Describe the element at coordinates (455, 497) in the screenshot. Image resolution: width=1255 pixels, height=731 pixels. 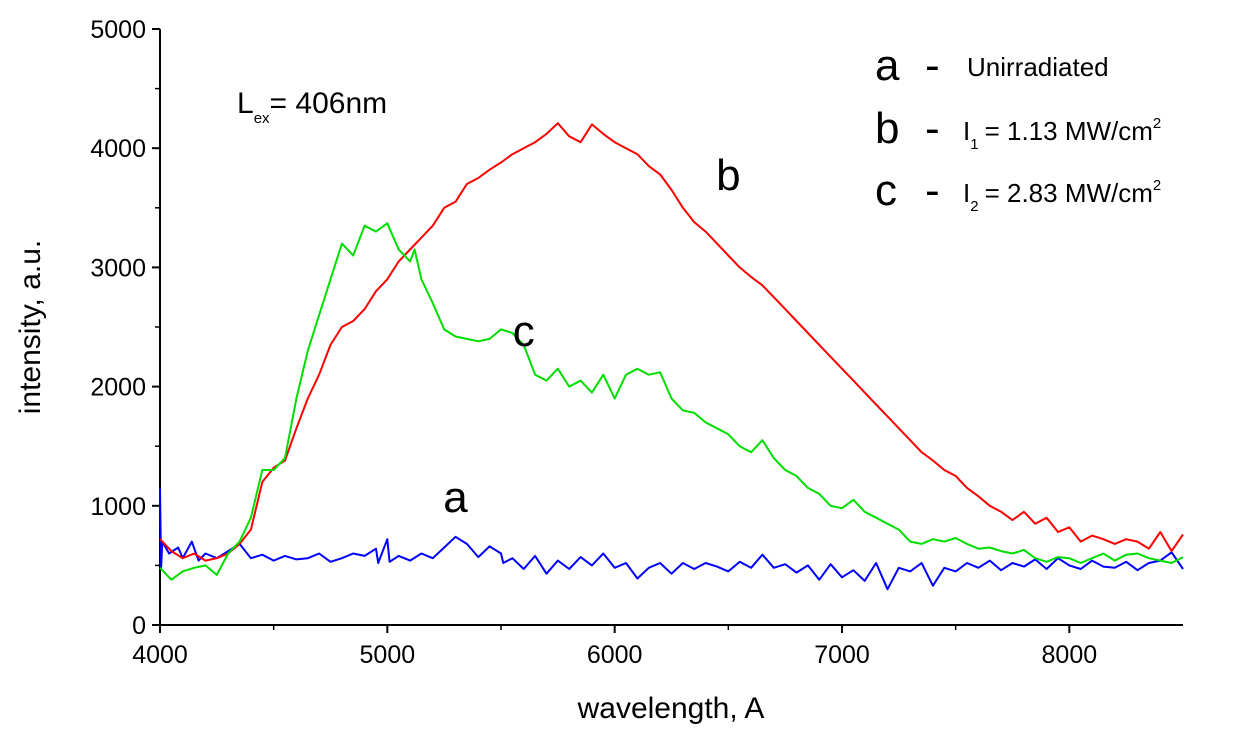
I see `curve-label-a: a` at that location.